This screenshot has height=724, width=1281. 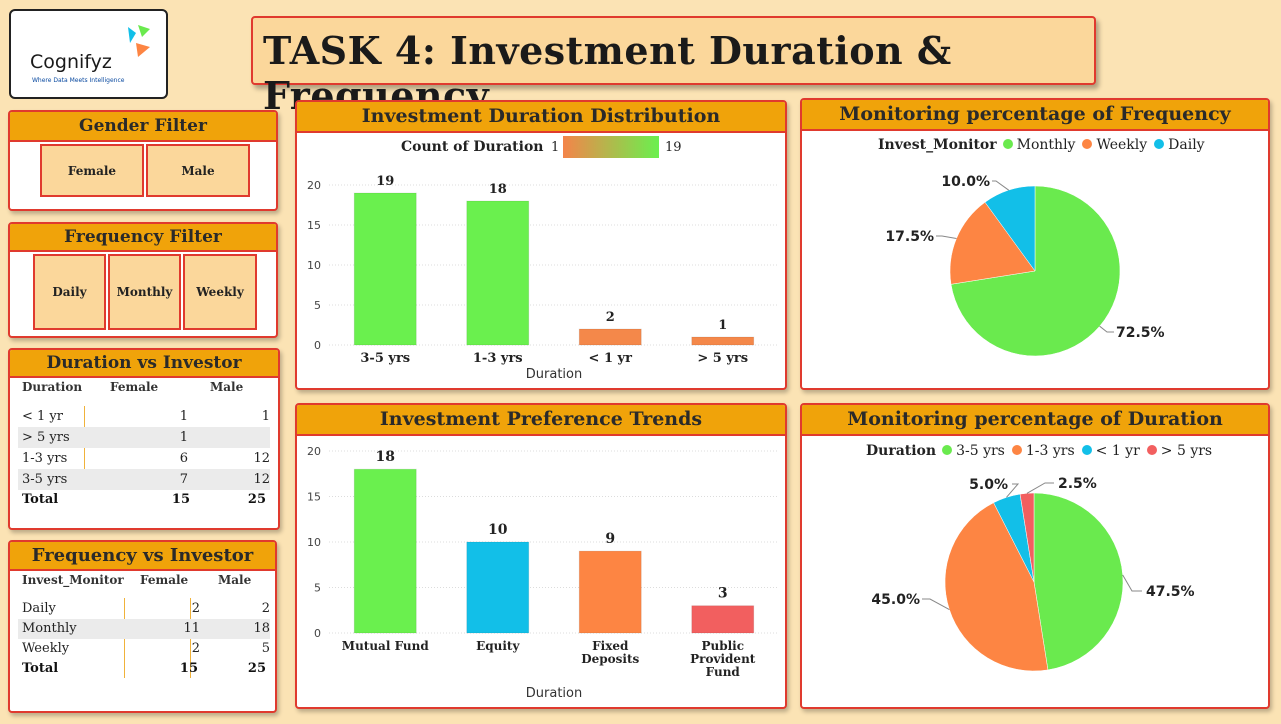 I want to click on x-tick-label: < 1 yr, so click(x=611, y=358).